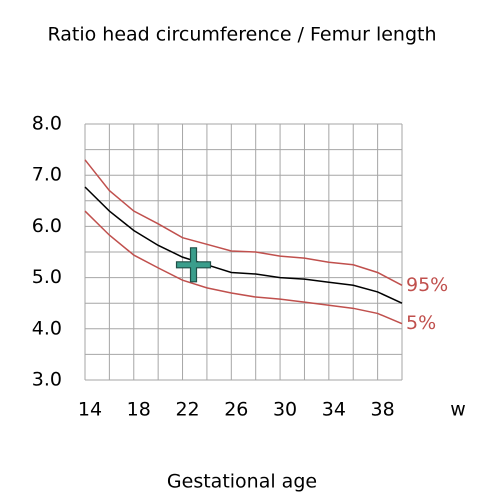 Image resolution: width=484 pixels, height=499 pixels. Describe the element at coordinates (242, 482) in the screenshot. I see `x-axis-label: Gestational age` at that location.